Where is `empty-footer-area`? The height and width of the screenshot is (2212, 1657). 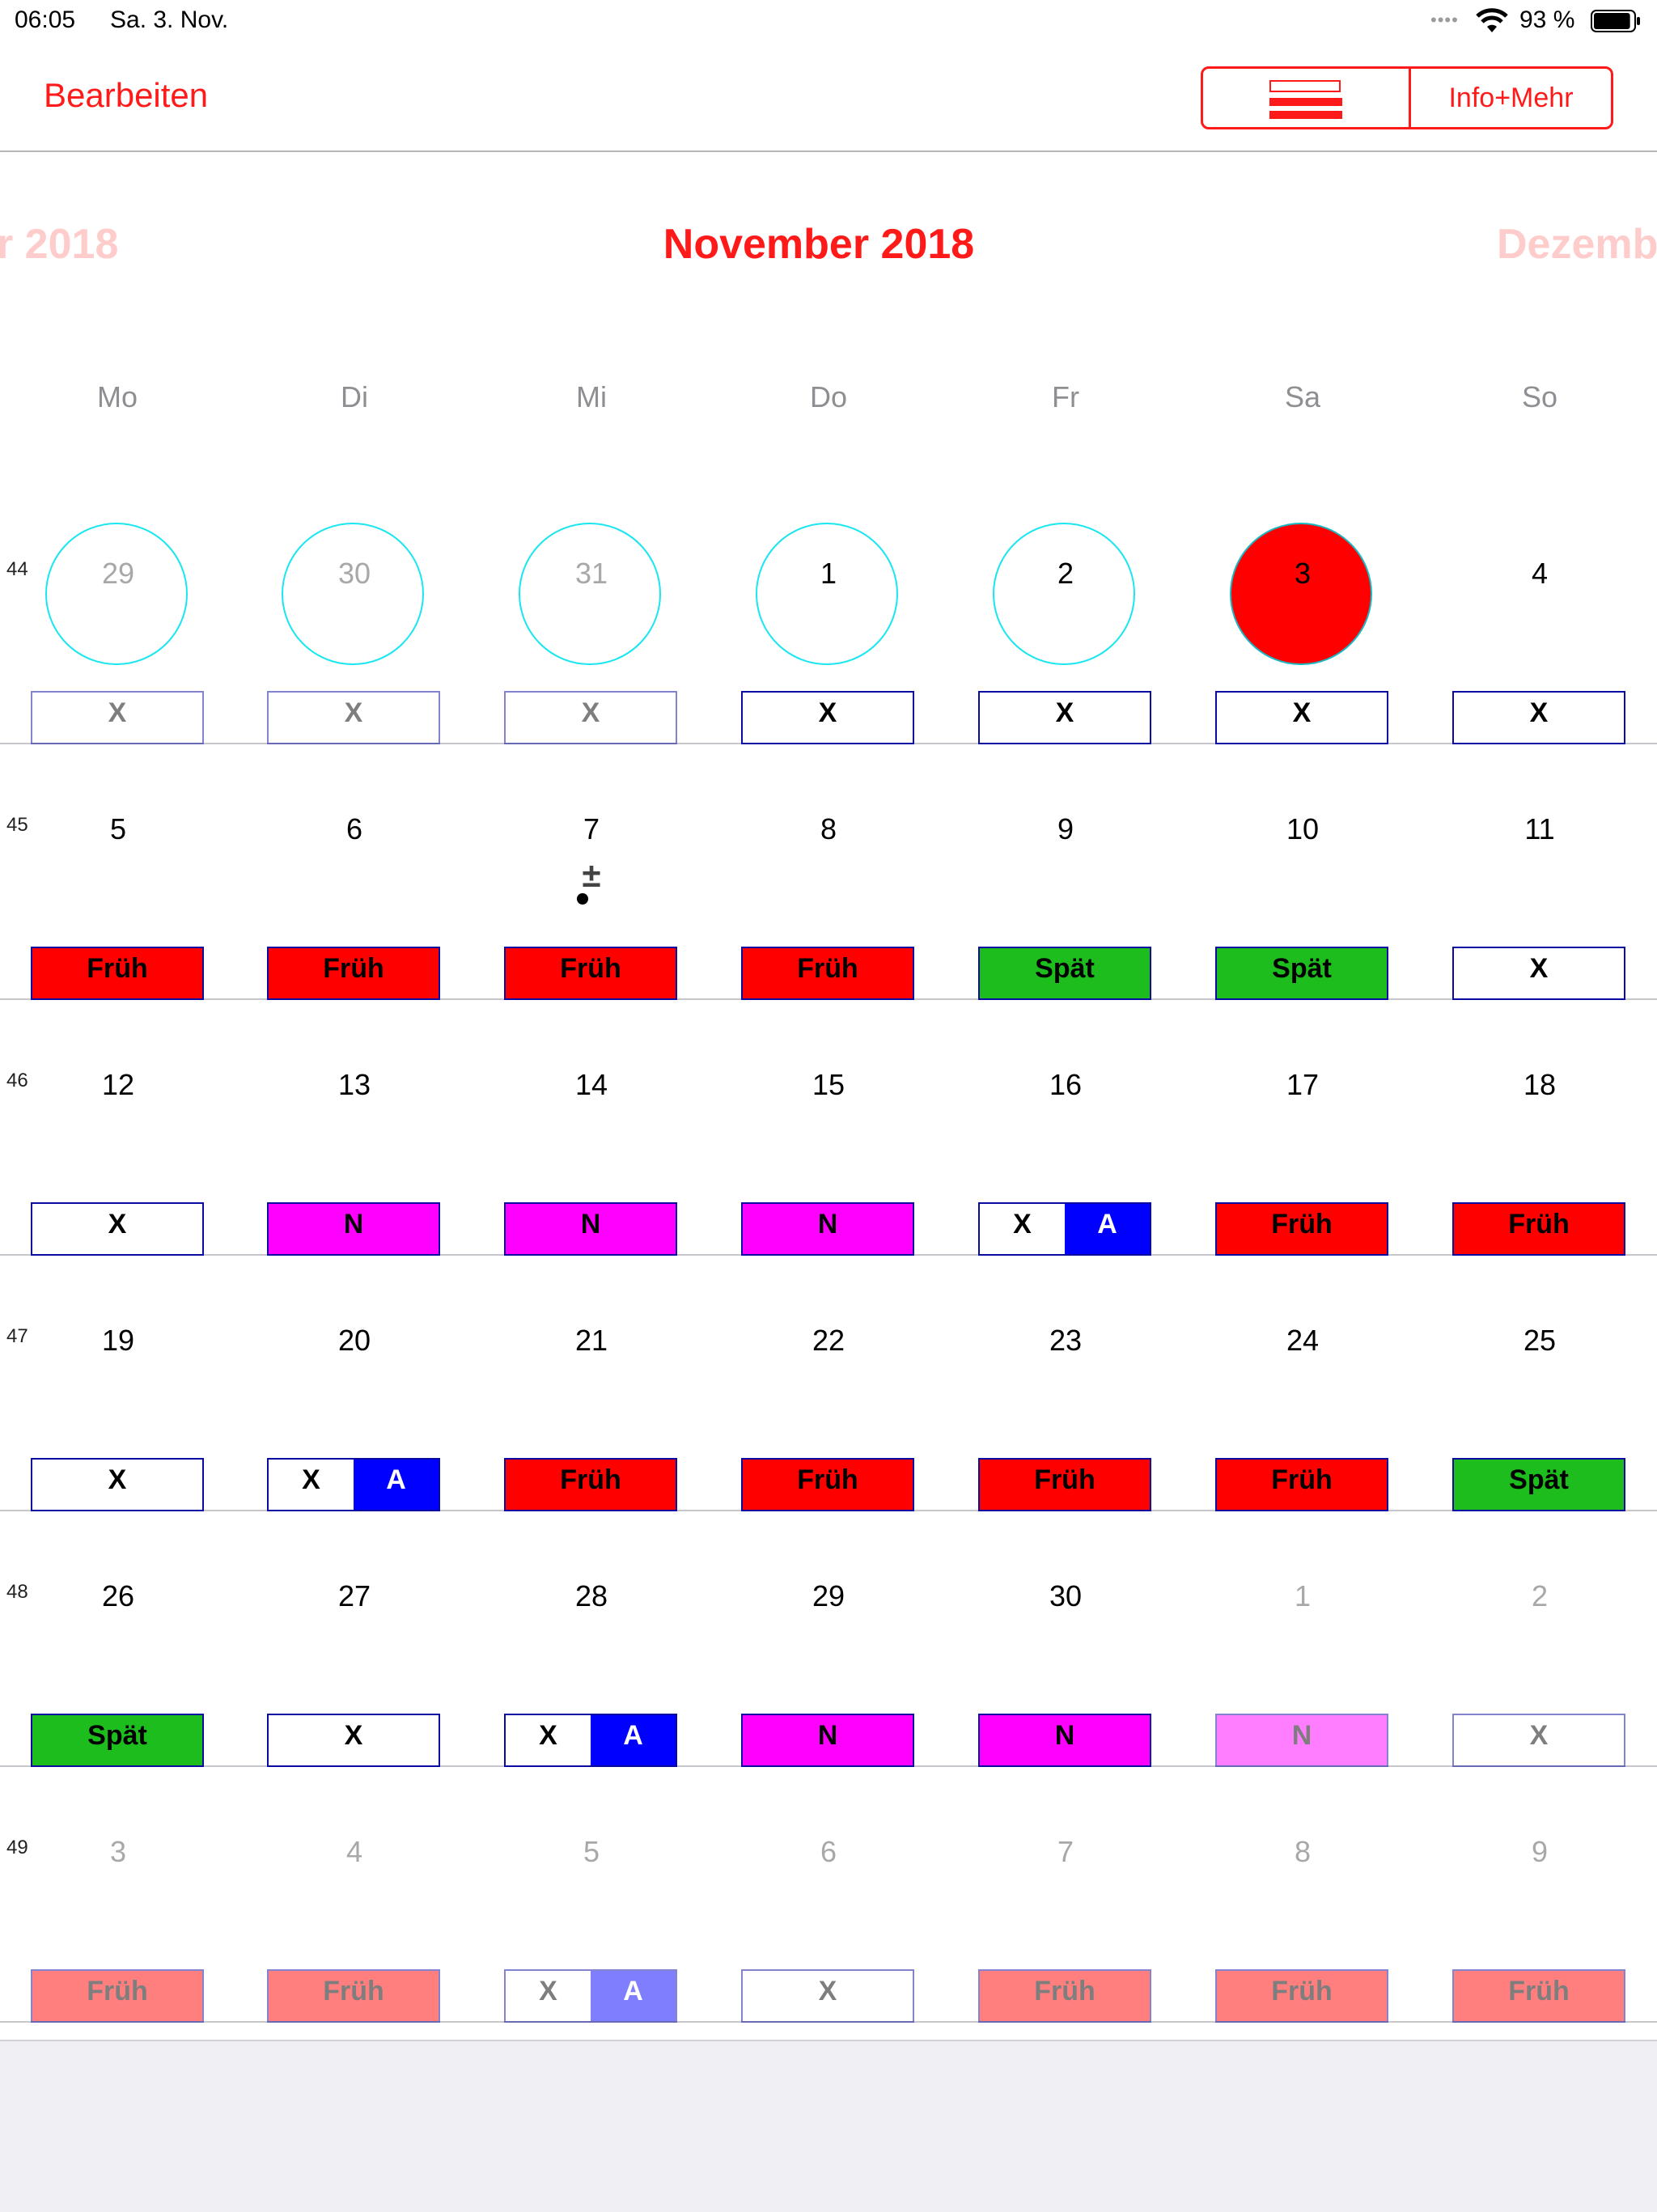
empty-footer-area is located at coordinates (828, 2126).